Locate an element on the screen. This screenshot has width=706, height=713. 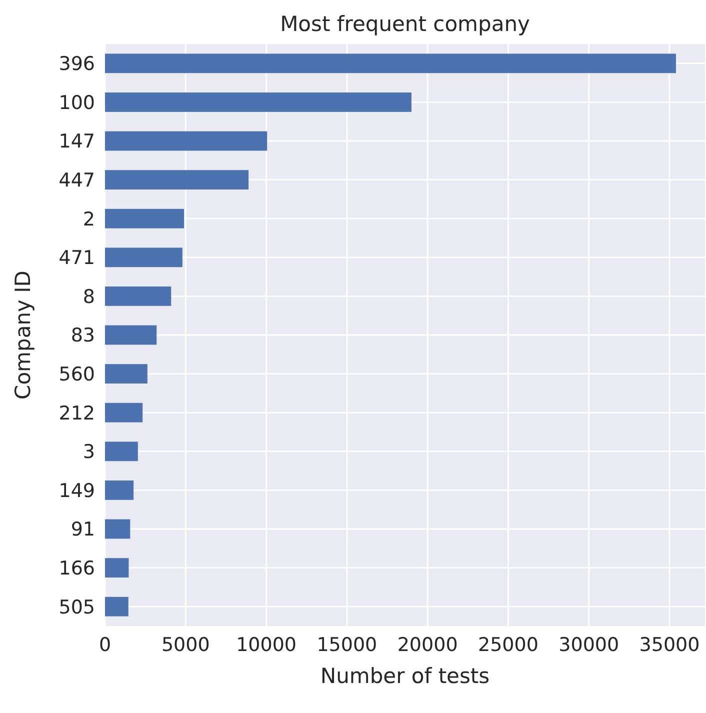
y-tick-label: 471 is located at coordinates (76, 258).